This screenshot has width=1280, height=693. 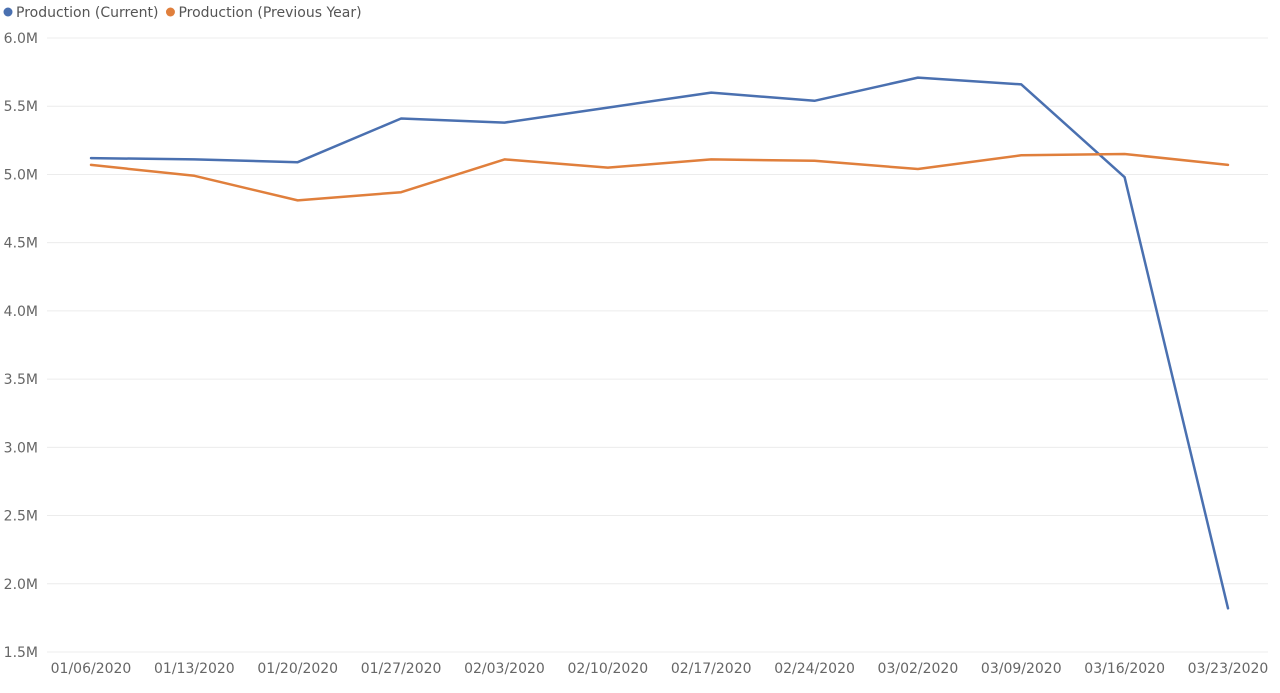 I want to click on y-tick-label: 2.0M, so click(x=21, y=585).